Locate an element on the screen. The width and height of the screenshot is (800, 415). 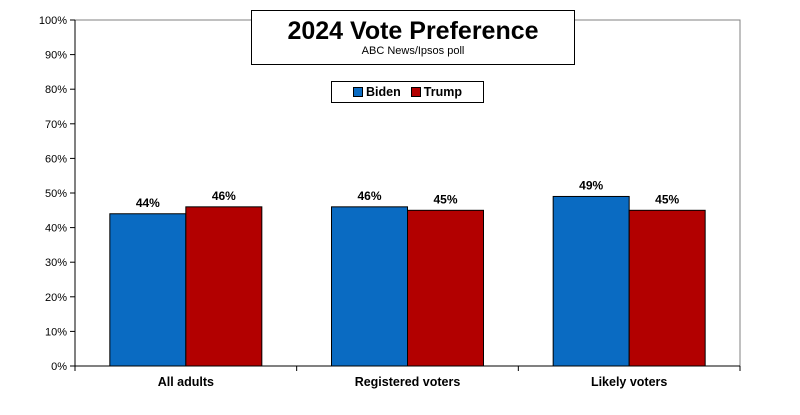
y-tick-label: 30% is located at coordinates (56, 263).